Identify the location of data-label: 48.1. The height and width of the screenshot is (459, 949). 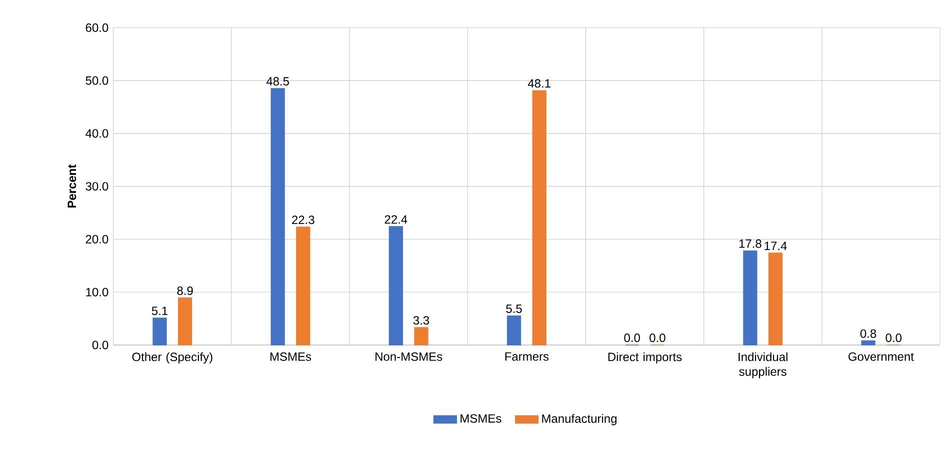
(539, 83).